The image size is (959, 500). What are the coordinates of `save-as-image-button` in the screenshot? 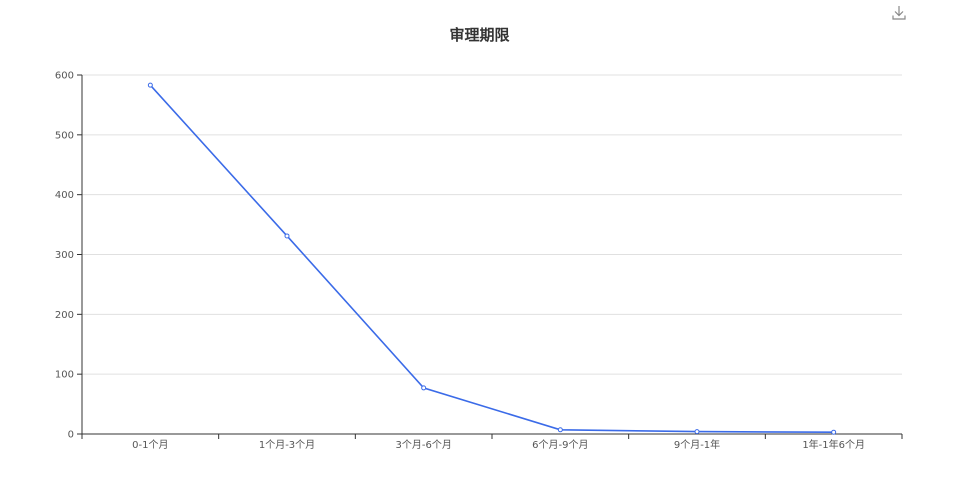 It's located at (899, 13).